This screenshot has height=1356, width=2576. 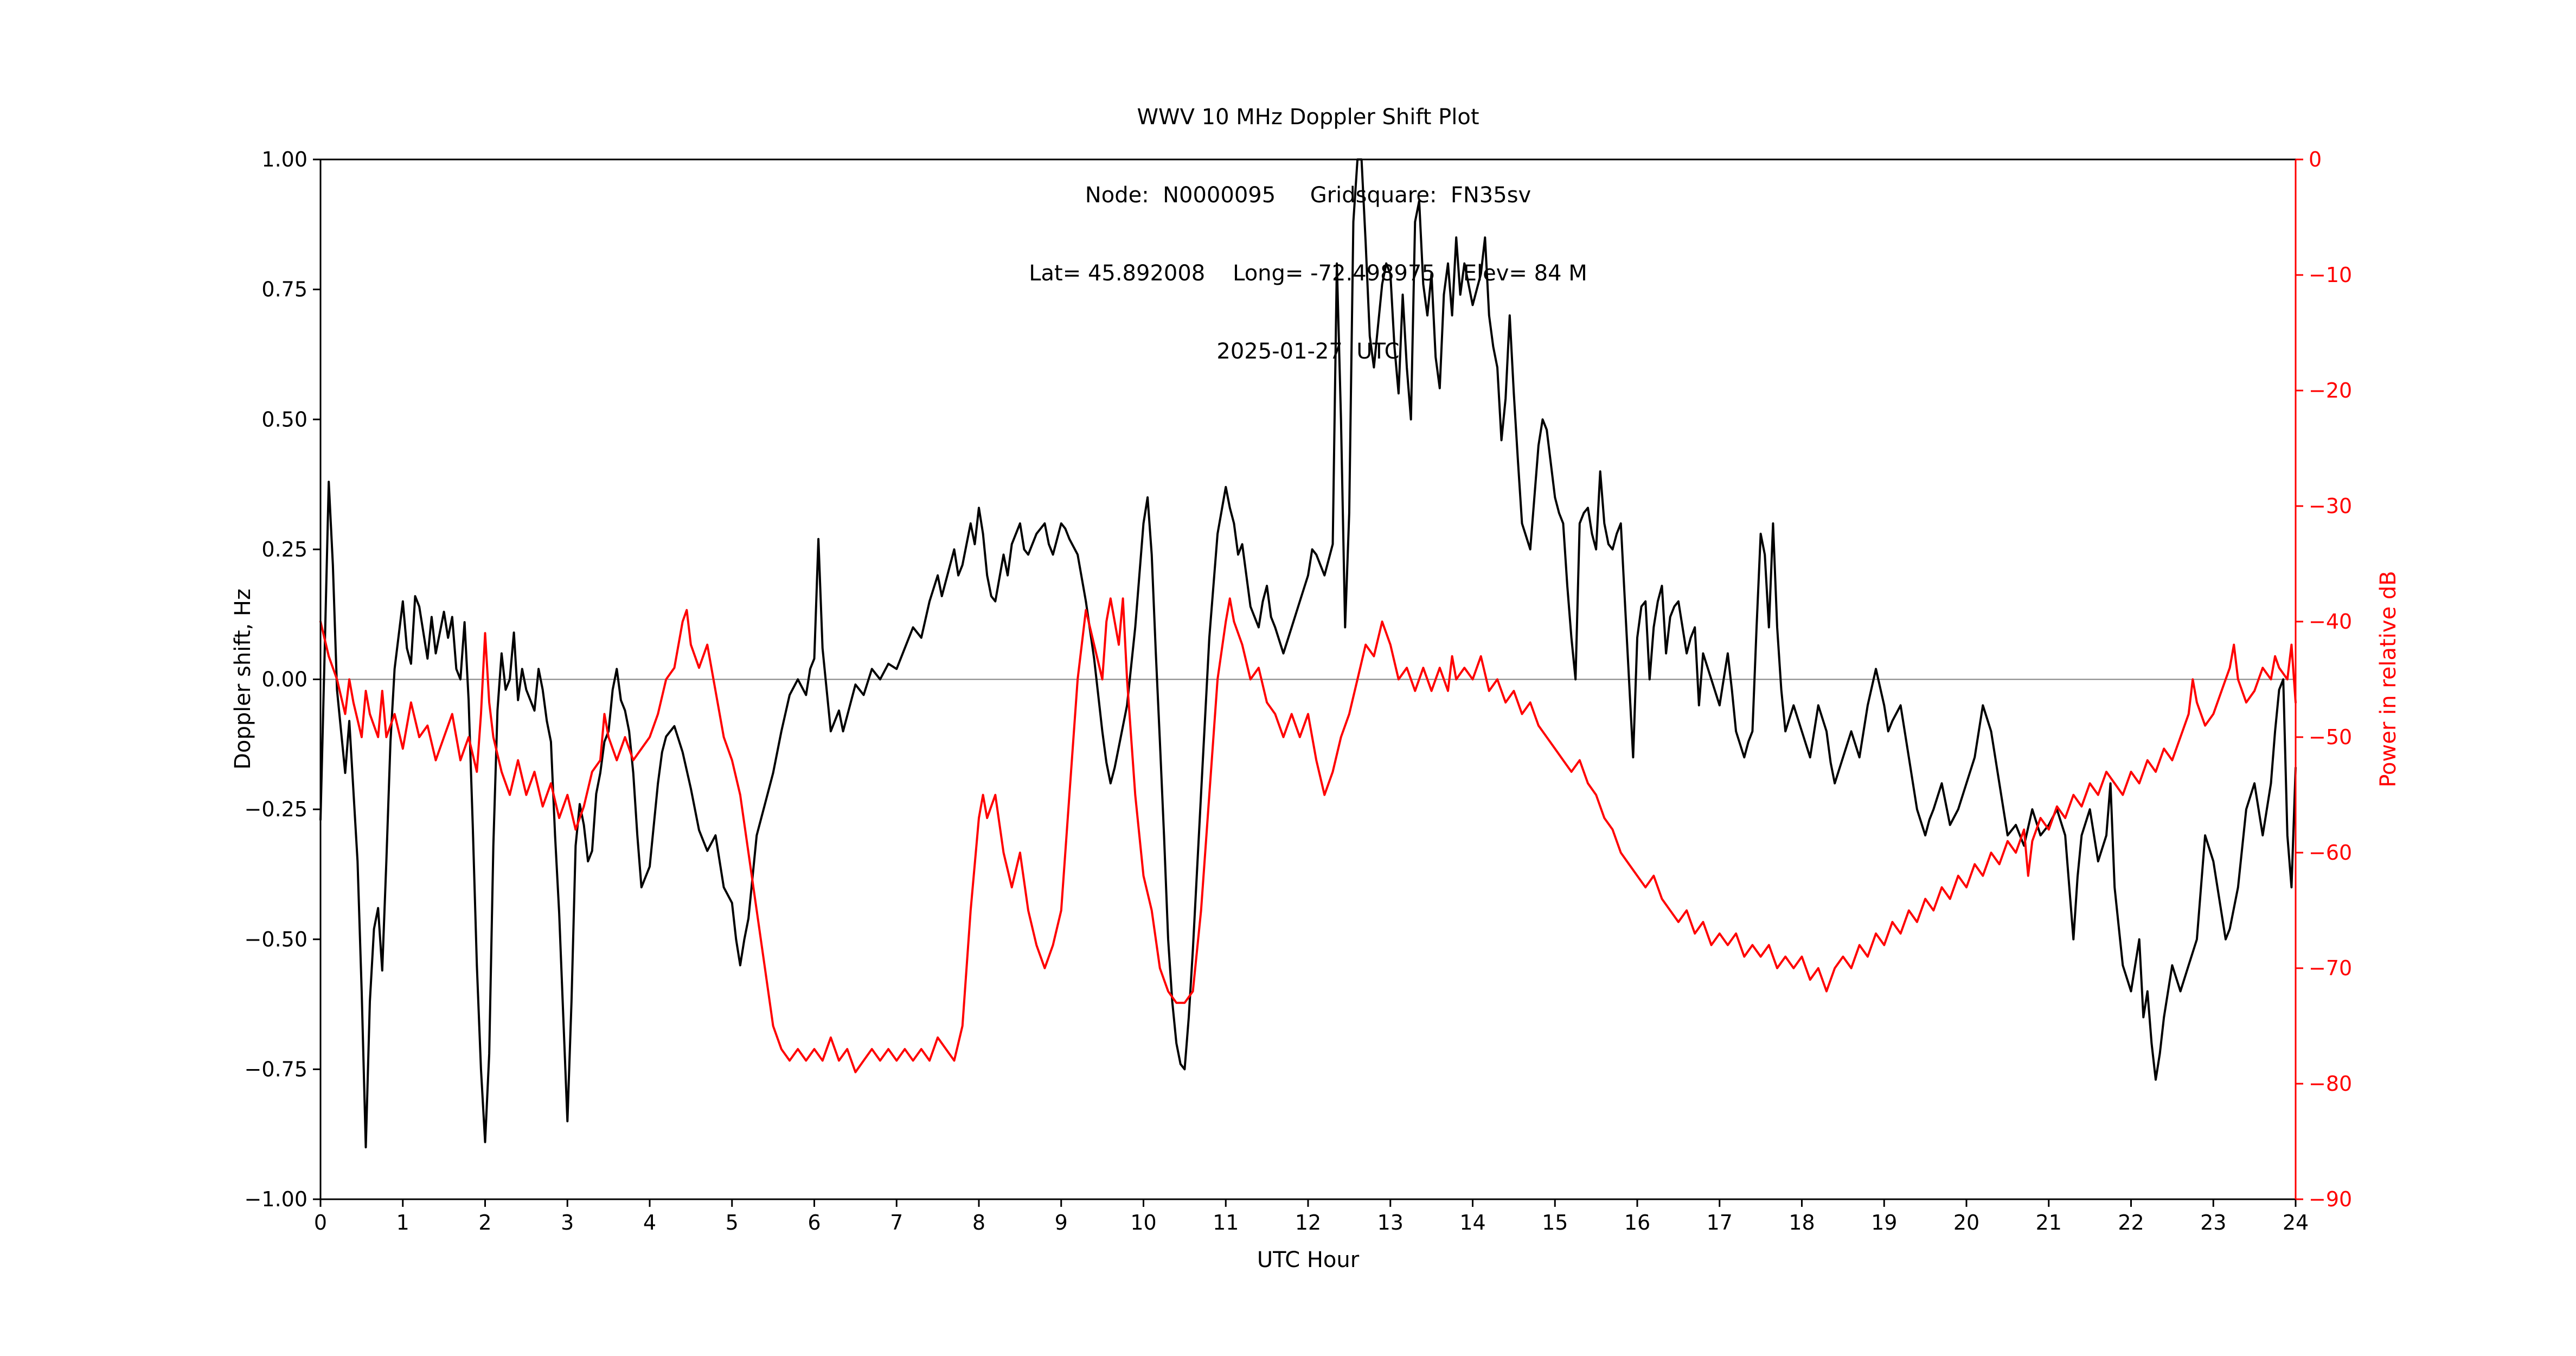 What do you see at coordinates (732, 1223) in the screenshot?
I see `x-tick-label: 5` at bounding box center [732, 1223].